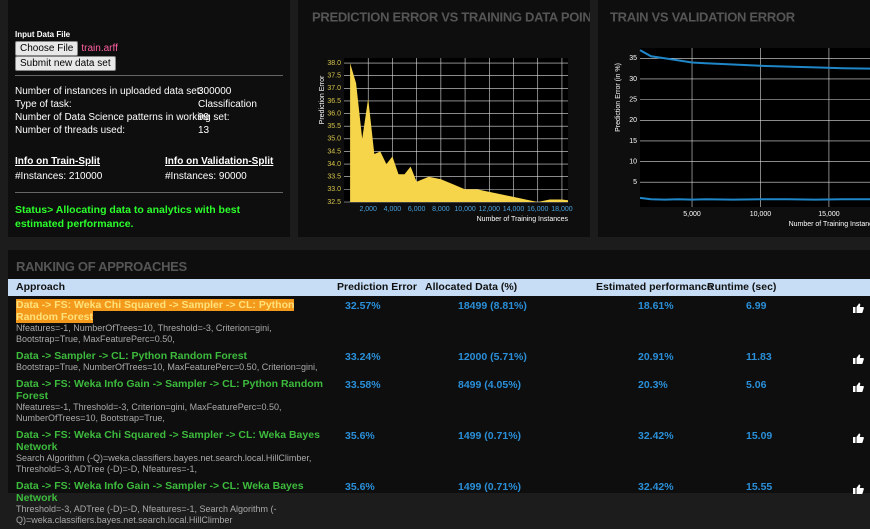 The height and width of the screenshot is (529, 870). I want to click on cell-runtime: 5.06, so click(756, 385).